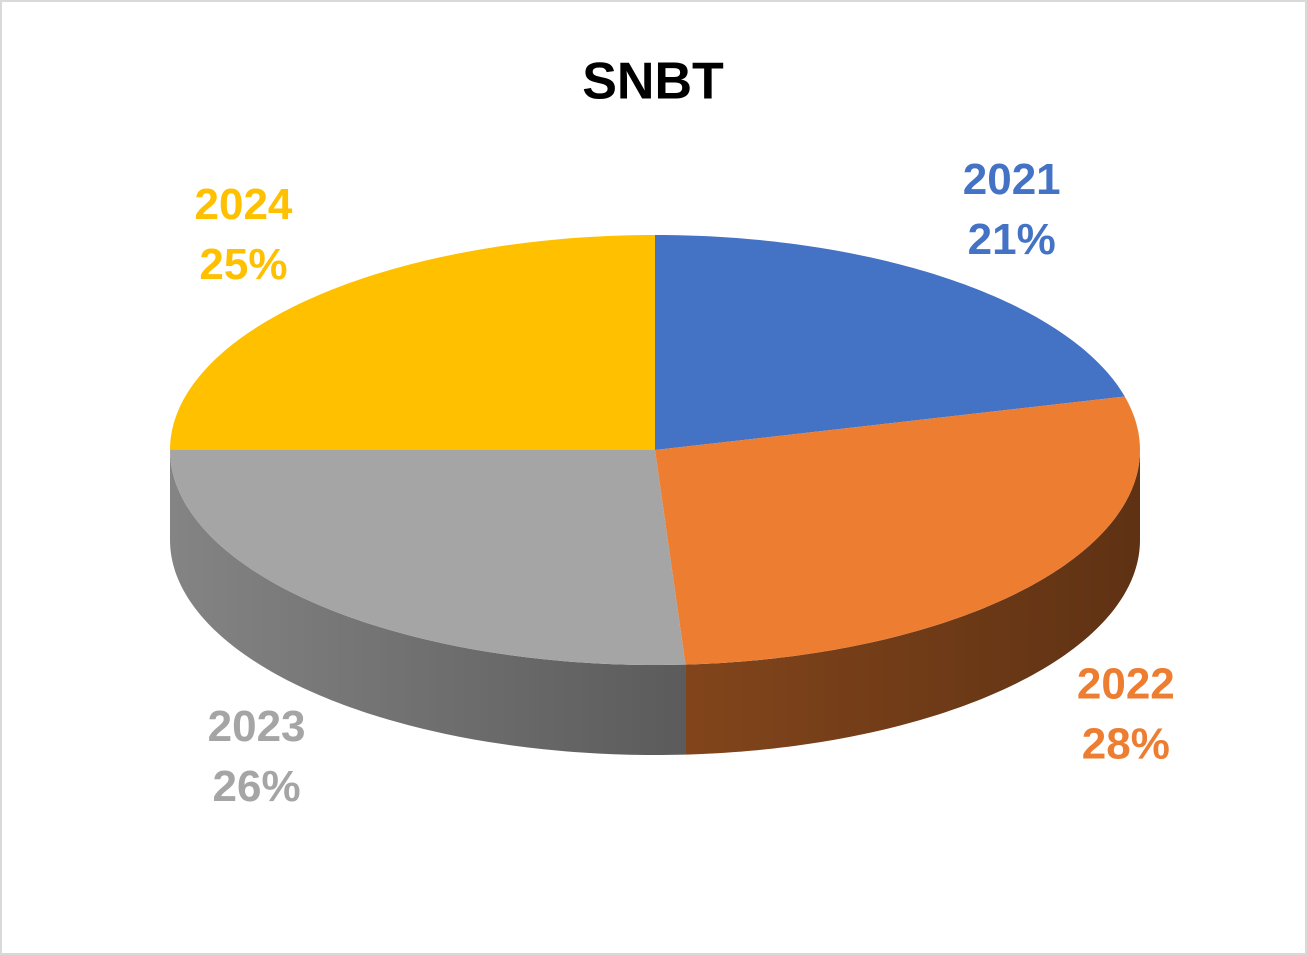  What do you see at coordinates (243, 264) in the screenshot?
I see `value-label: 25%` at bounding box center [243, 264].